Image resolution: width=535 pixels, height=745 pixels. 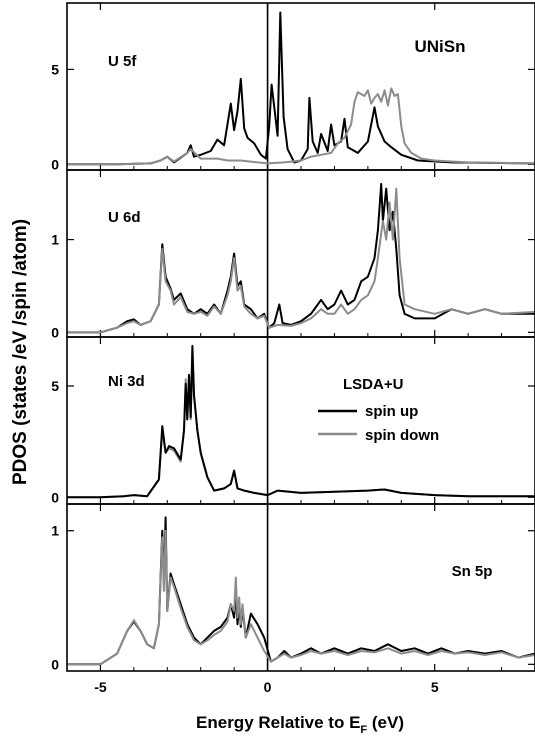 What do you see at coordinates (435, 687) in the screenshot?
I see `x-tick-label: 5` at bounding box center [435, 687].